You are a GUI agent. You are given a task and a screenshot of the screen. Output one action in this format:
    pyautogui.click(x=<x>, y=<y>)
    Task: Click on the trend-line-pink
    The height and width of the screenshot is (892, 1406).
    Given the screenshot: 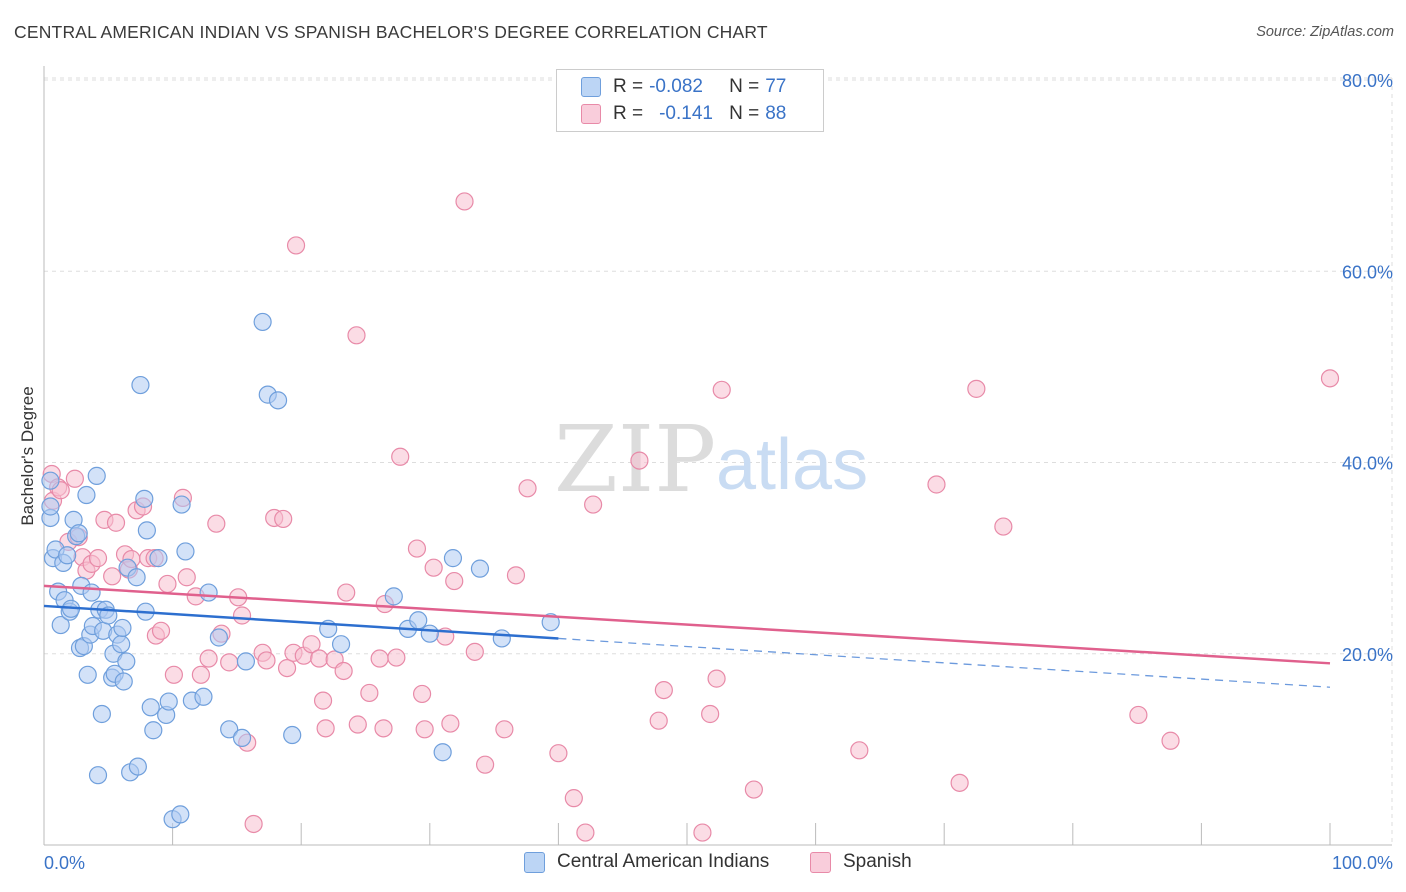 What is the action you would take?
    pyautogui.click(x=687, y=624)
    